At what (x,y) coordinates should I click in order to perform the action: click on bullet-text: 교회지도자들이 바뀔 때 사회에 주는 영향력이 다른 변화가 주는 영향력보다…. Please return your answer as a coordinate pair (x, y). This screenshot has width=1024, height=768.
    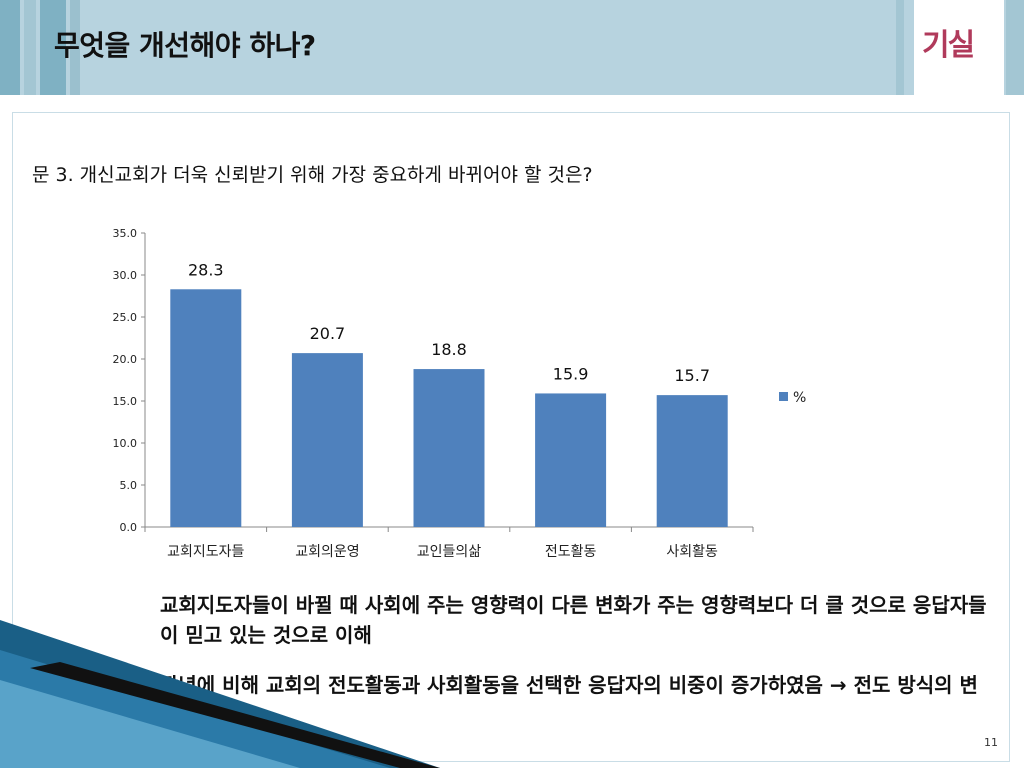
    Looking at the image, I should click on (573, 620).